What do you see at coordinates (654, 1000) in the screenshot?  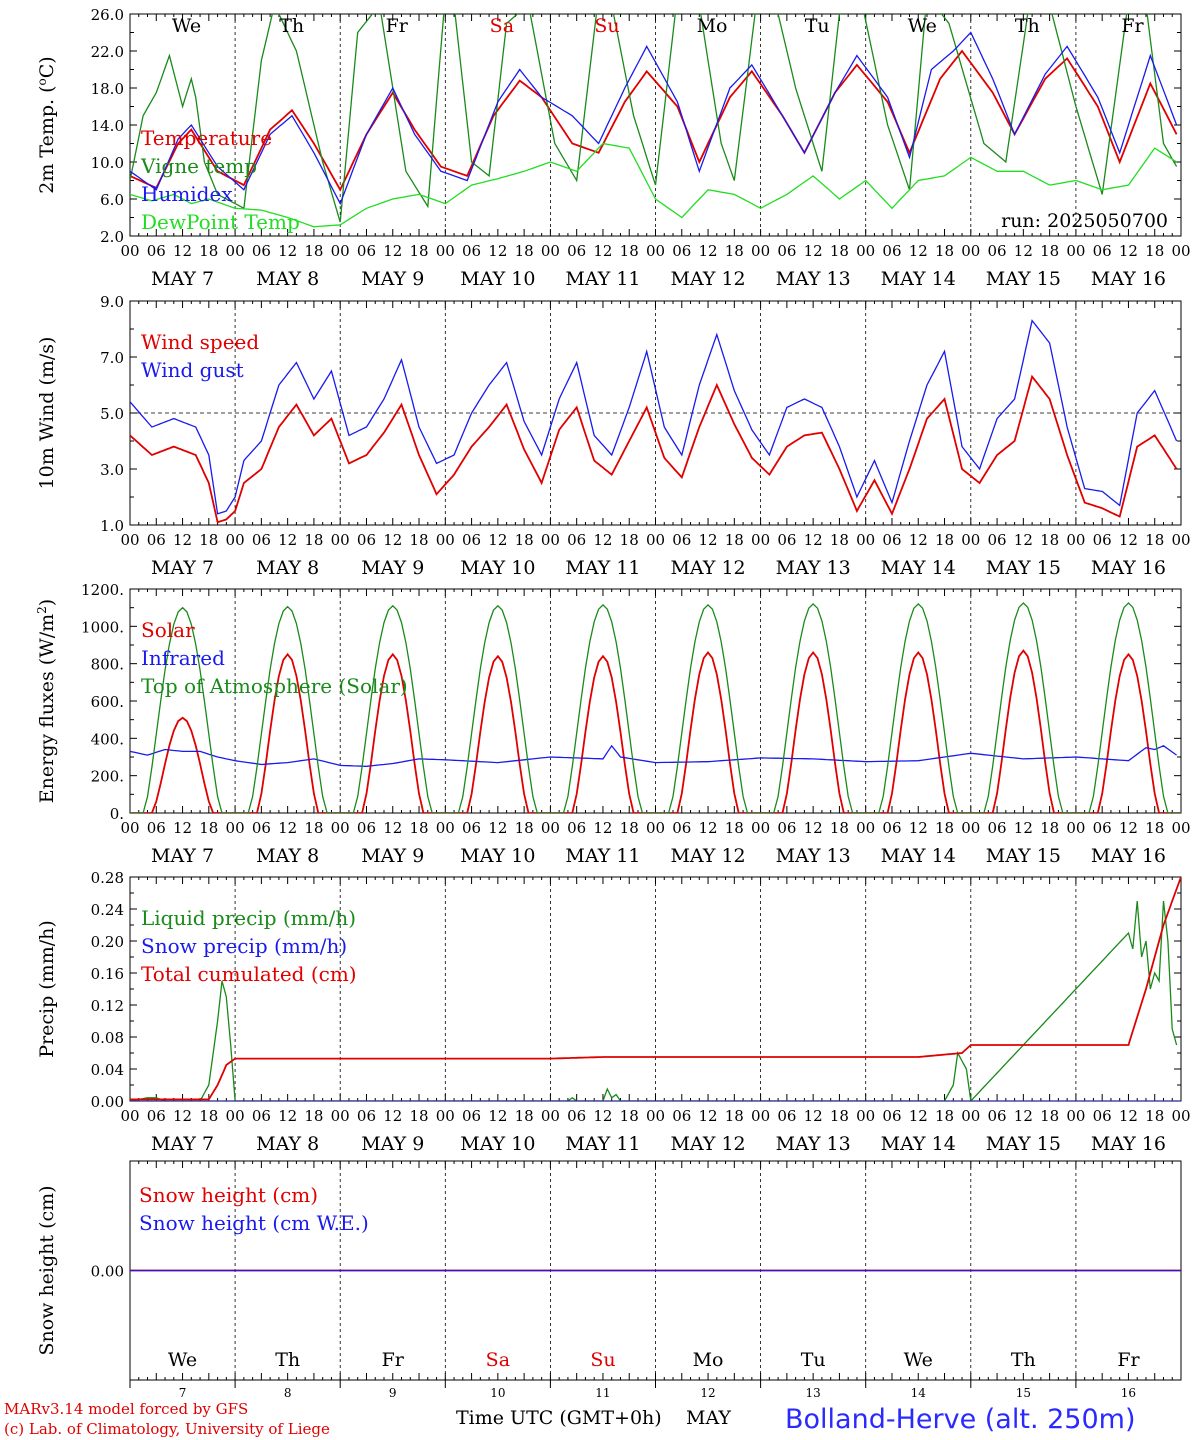 I see `series-line-liquid-precip-mm-h-` at bounding box center [654, 1000].